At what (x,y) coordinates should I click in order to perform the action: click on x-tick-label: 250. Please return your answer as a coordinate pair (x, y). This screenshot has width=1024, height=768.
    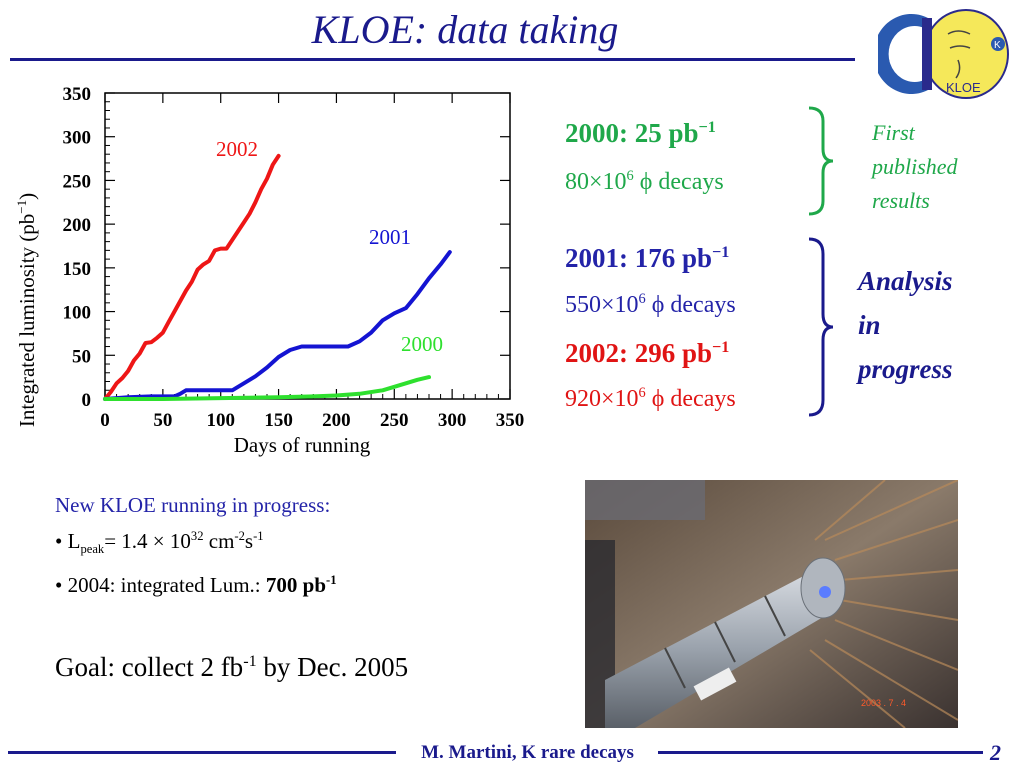
    Looking at the image, I should click on (394, 420).